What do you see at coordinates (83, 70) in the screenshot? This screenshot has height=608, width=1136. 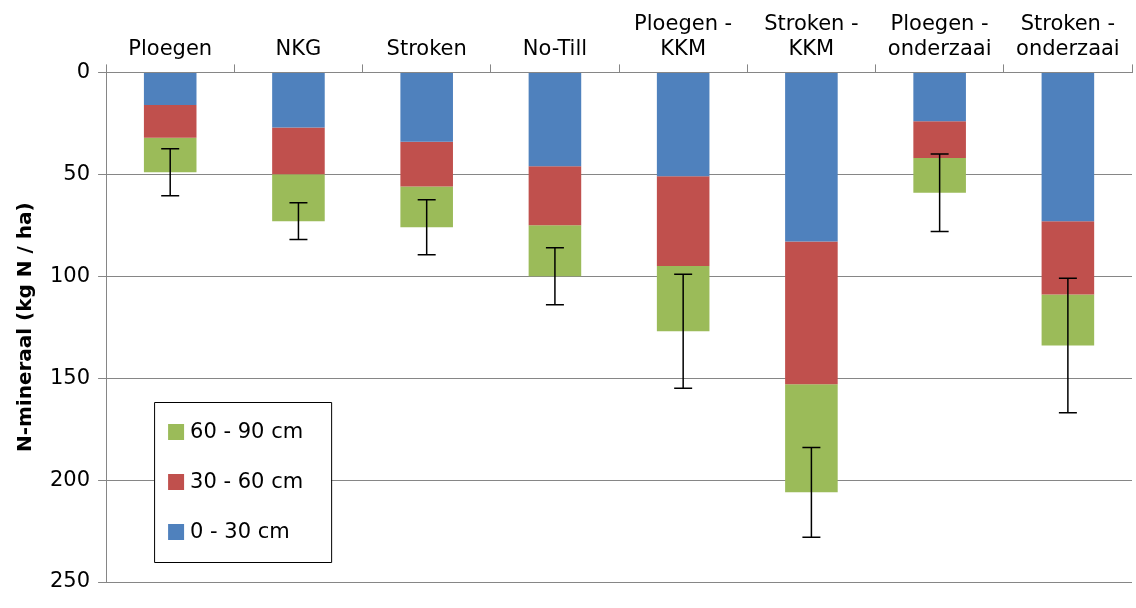 I see `y-tick-label: 0` at bounding box center [83, 70].